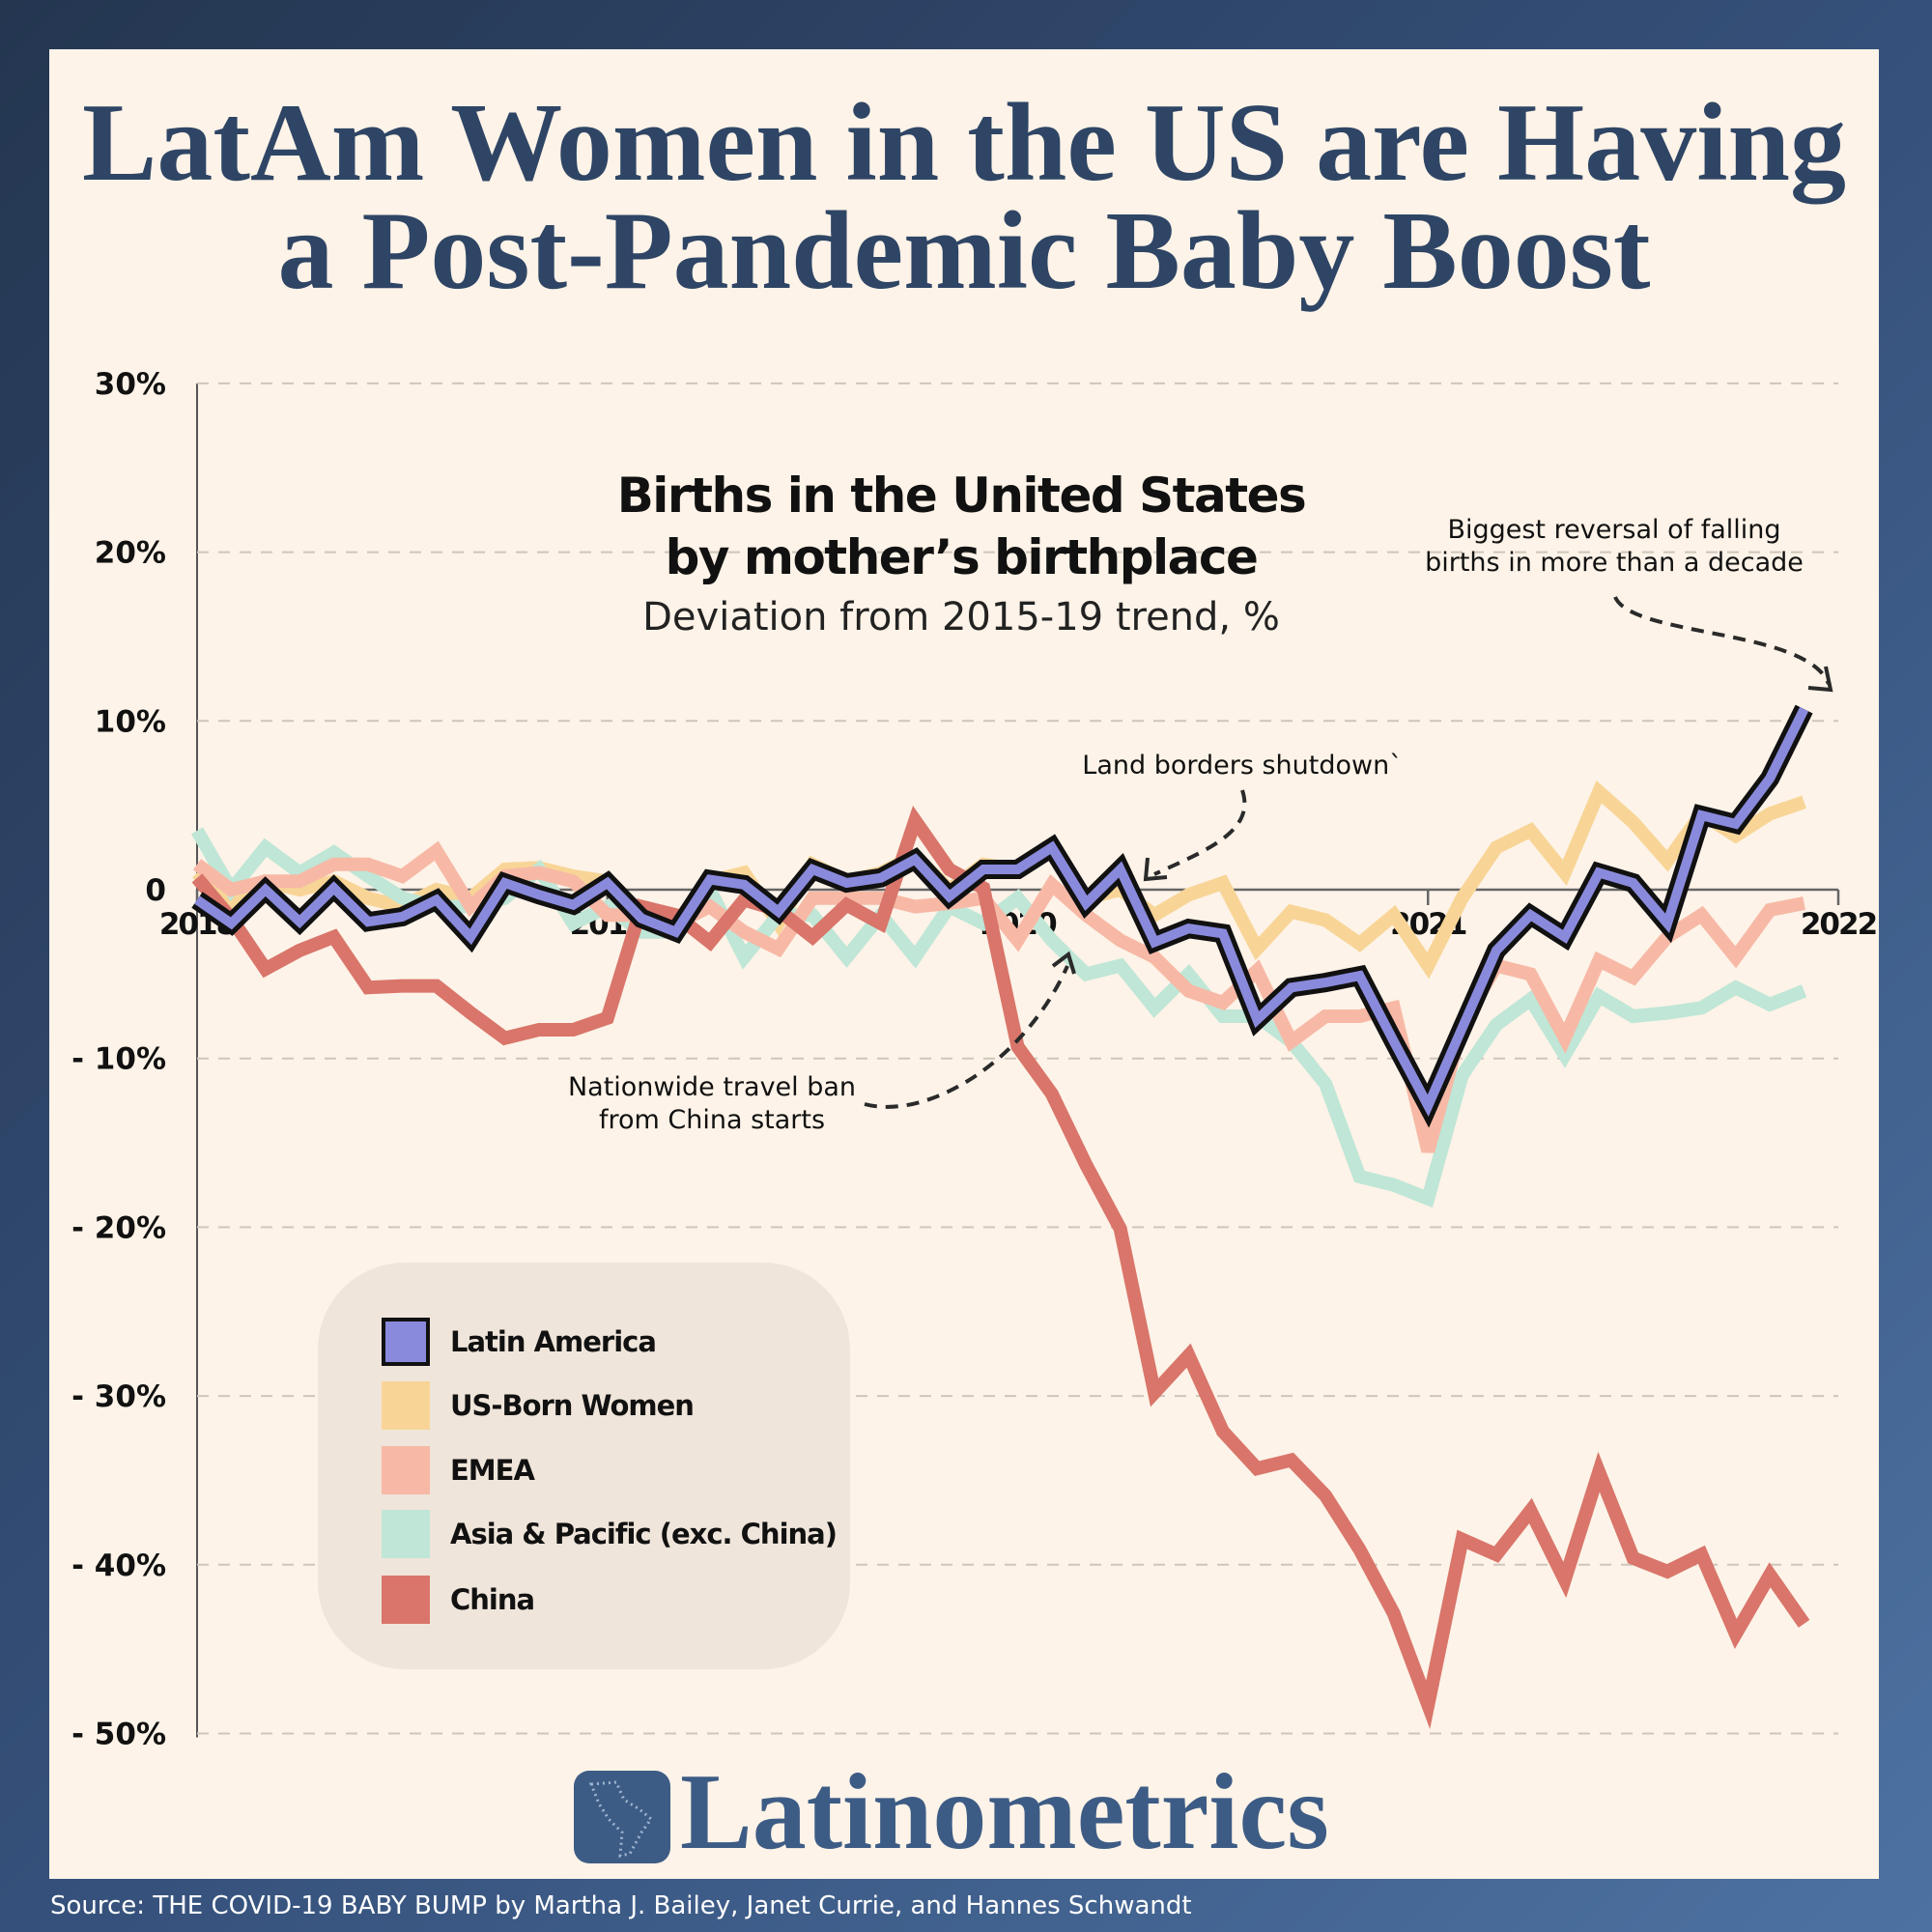 The image size is (1932, 1932). Describe the element at coordinates (712, 1120) in the screenshot. I see `annotation-travel-ban-line-2: from China starts` at that location.